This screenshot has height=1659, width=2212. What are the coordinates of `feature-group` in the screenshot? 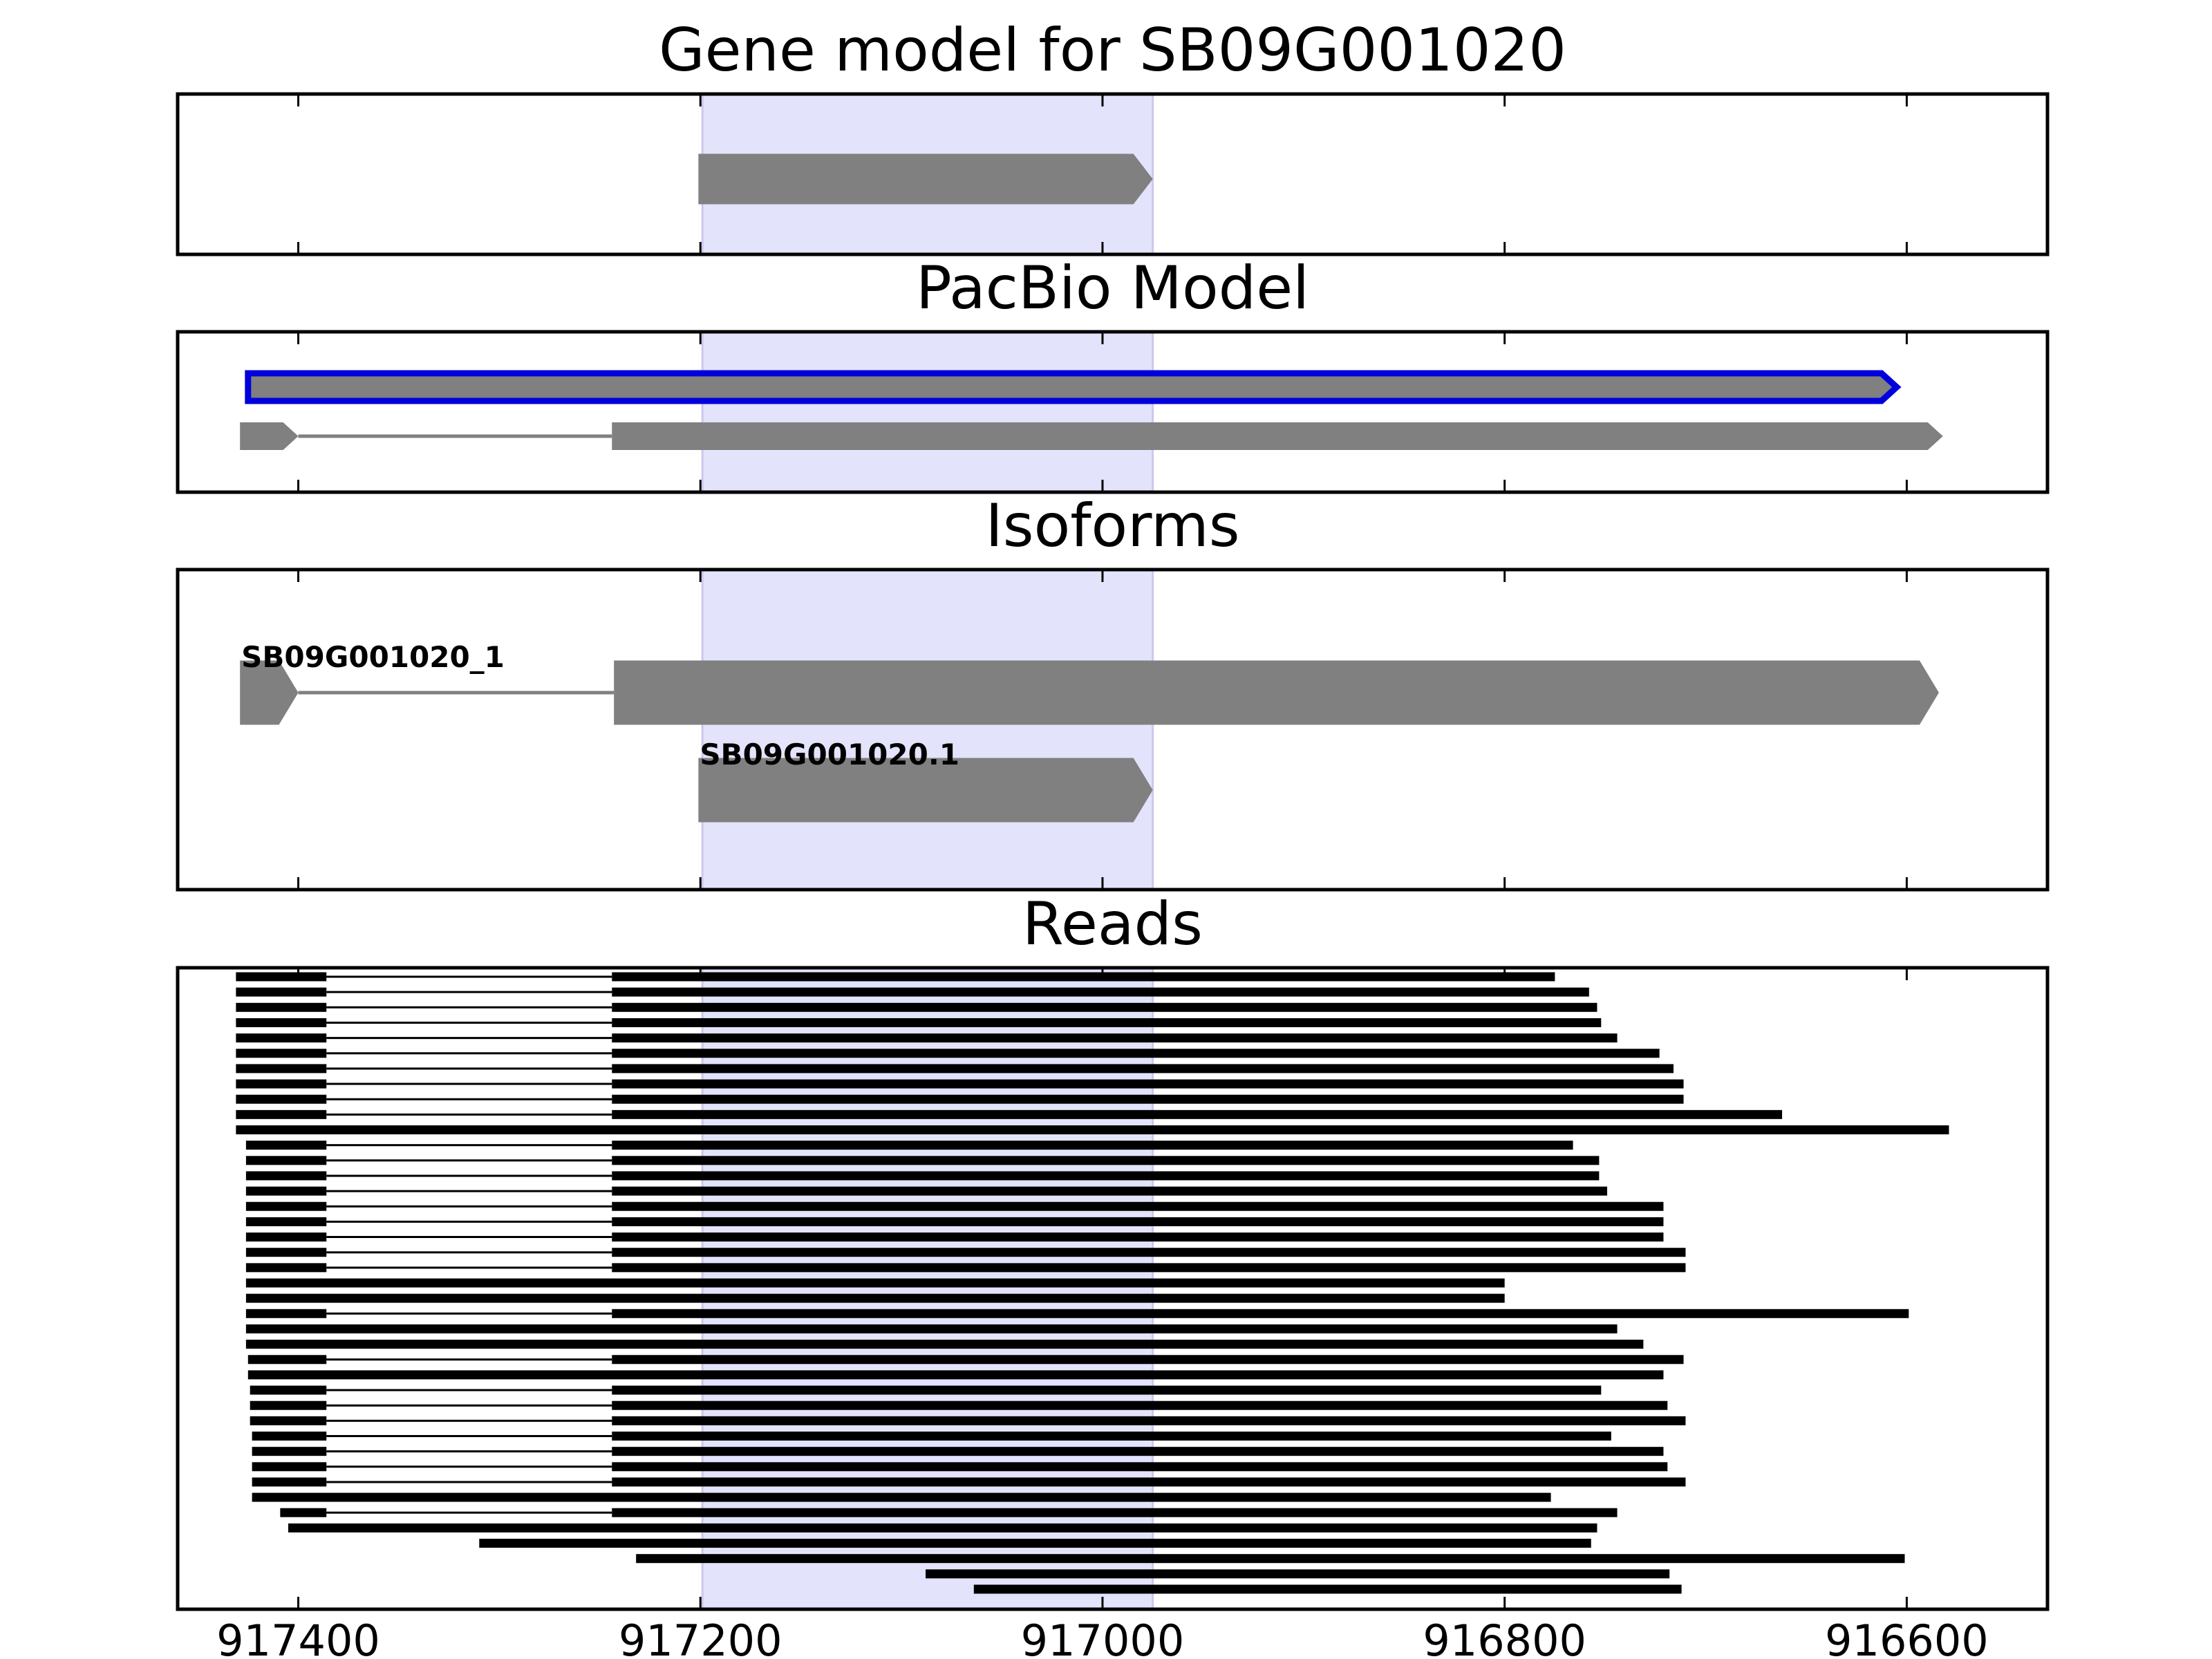 It's located at (925, 179).